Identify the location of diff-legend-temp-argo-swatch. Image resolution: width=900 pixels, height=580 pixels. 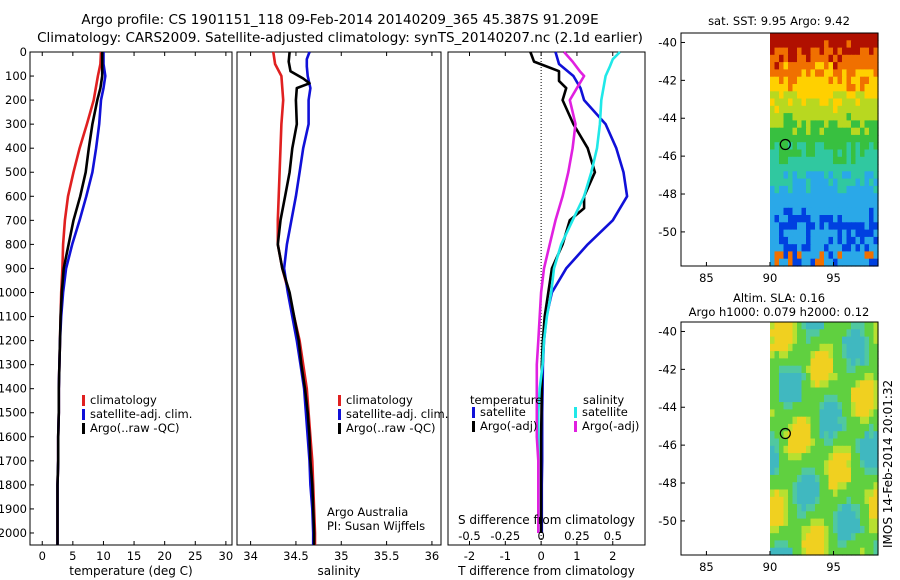
(473, 426).